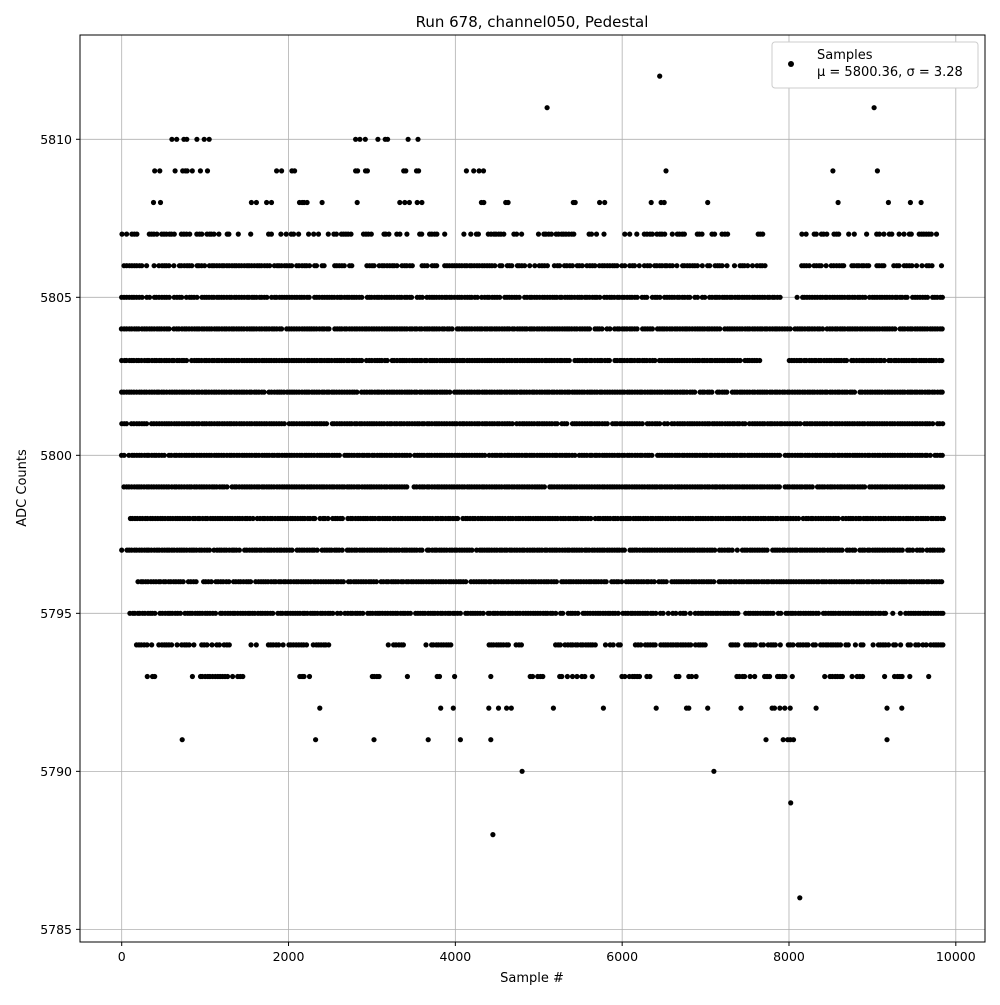  Describe the element at coordinates (845, 55) in the screenshot. I see `legend-series-label: Samples` at that location.